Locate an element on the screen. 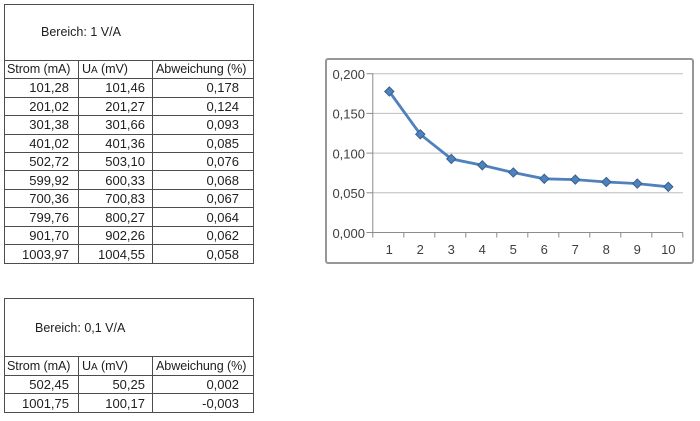  svg-text: 0,200 is located at coordinates (348, 74).